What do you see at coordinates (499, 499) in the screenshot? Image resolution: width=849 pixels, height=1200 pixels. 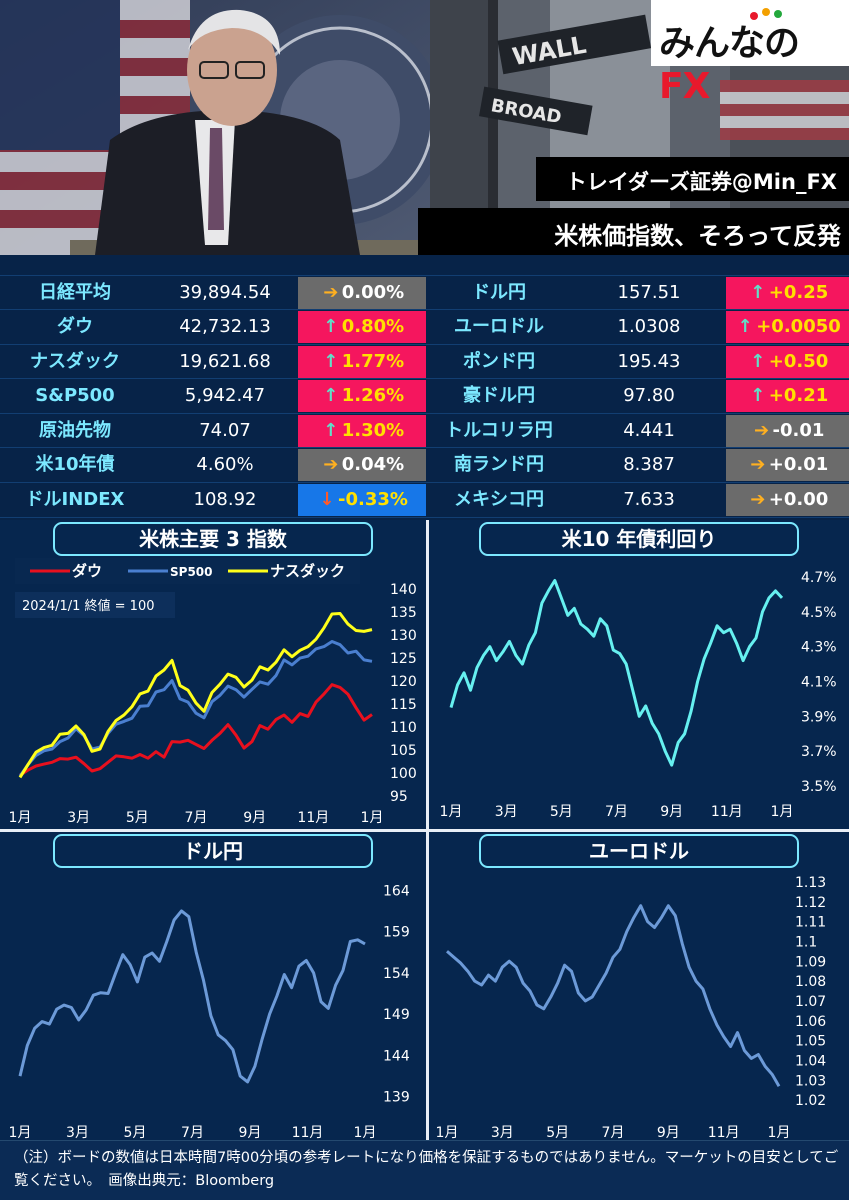 I see `instrument-name: メキシコ円` at bounding box center [499, 499].